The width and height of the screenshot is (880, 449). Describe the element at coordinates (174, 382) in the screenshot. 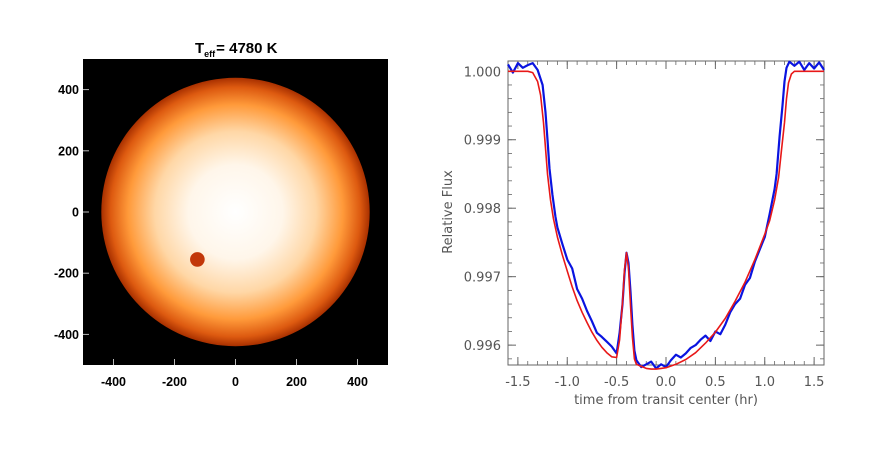

I see `star-x-tick-label: -200` at that location.